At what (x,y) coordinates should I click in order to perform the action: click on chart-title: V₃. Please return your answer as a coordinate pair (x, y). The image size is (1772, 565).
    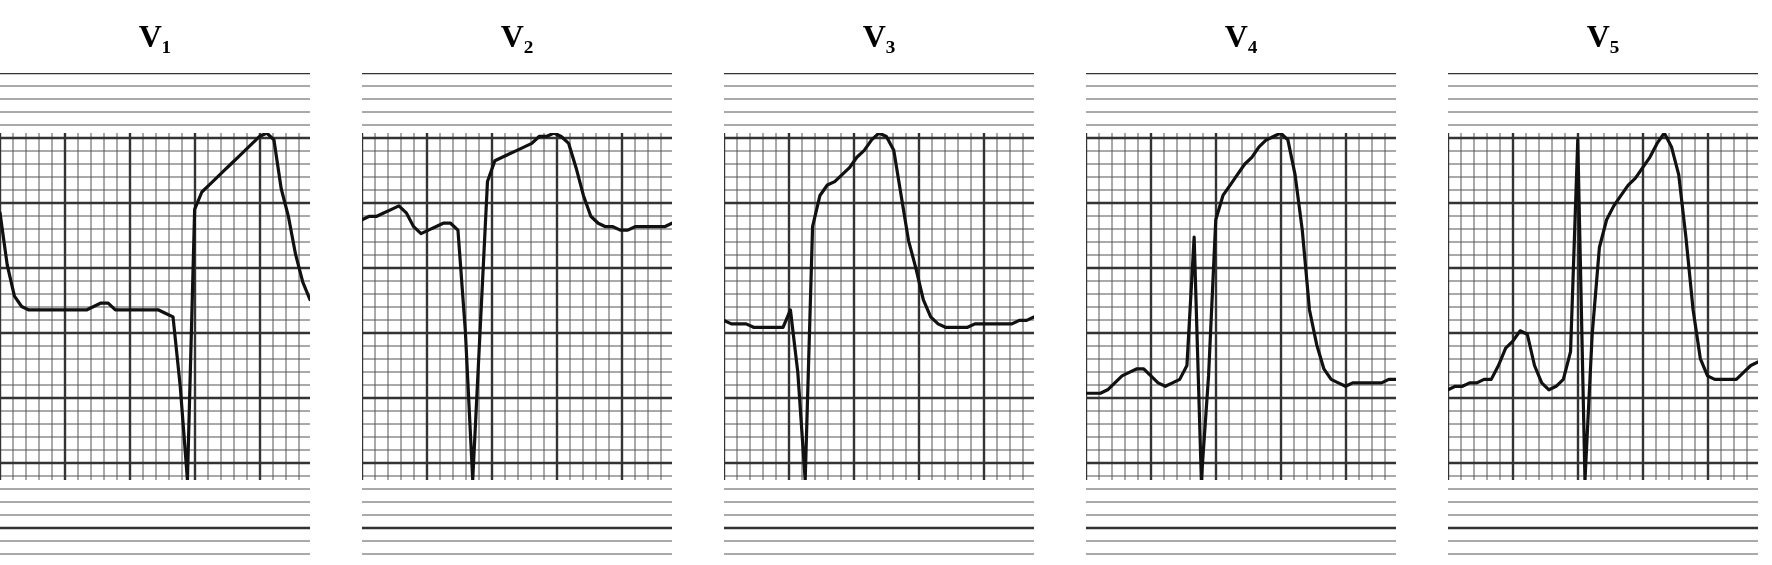
    Looking at the image, I should click on (879, 36).